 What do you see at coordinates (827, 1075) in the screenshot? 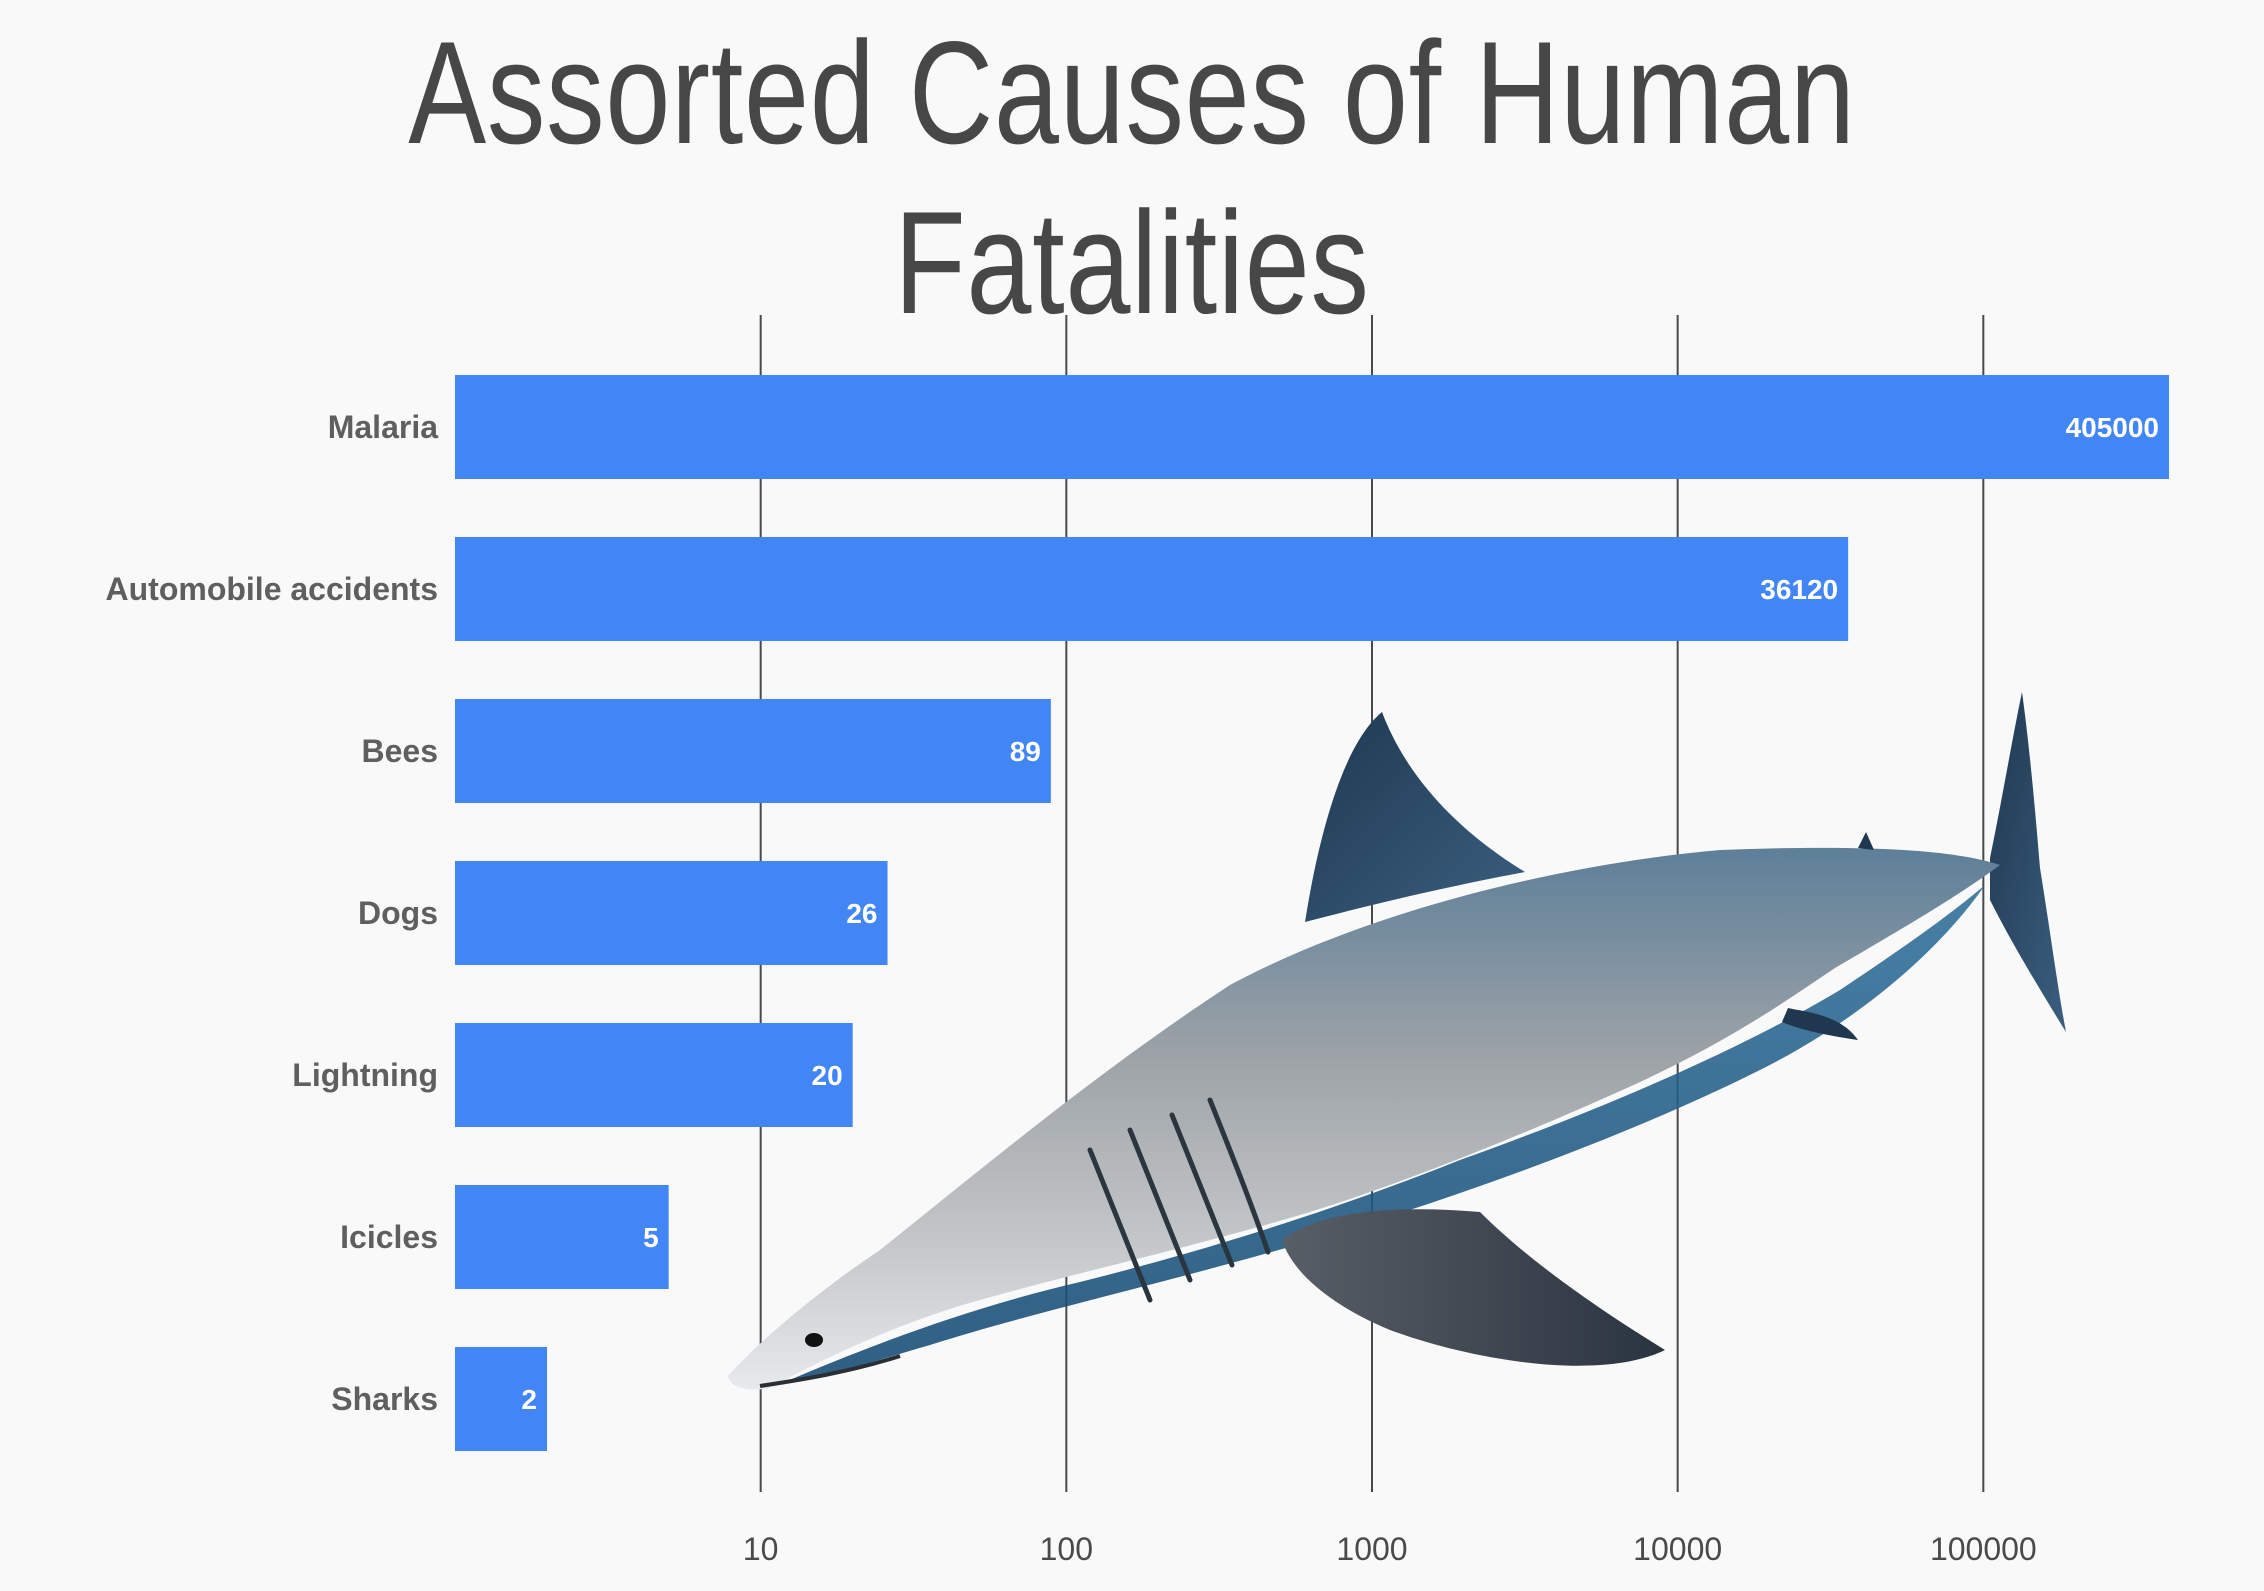
I see `data-label: 20` at bounding box center [827, 1075].